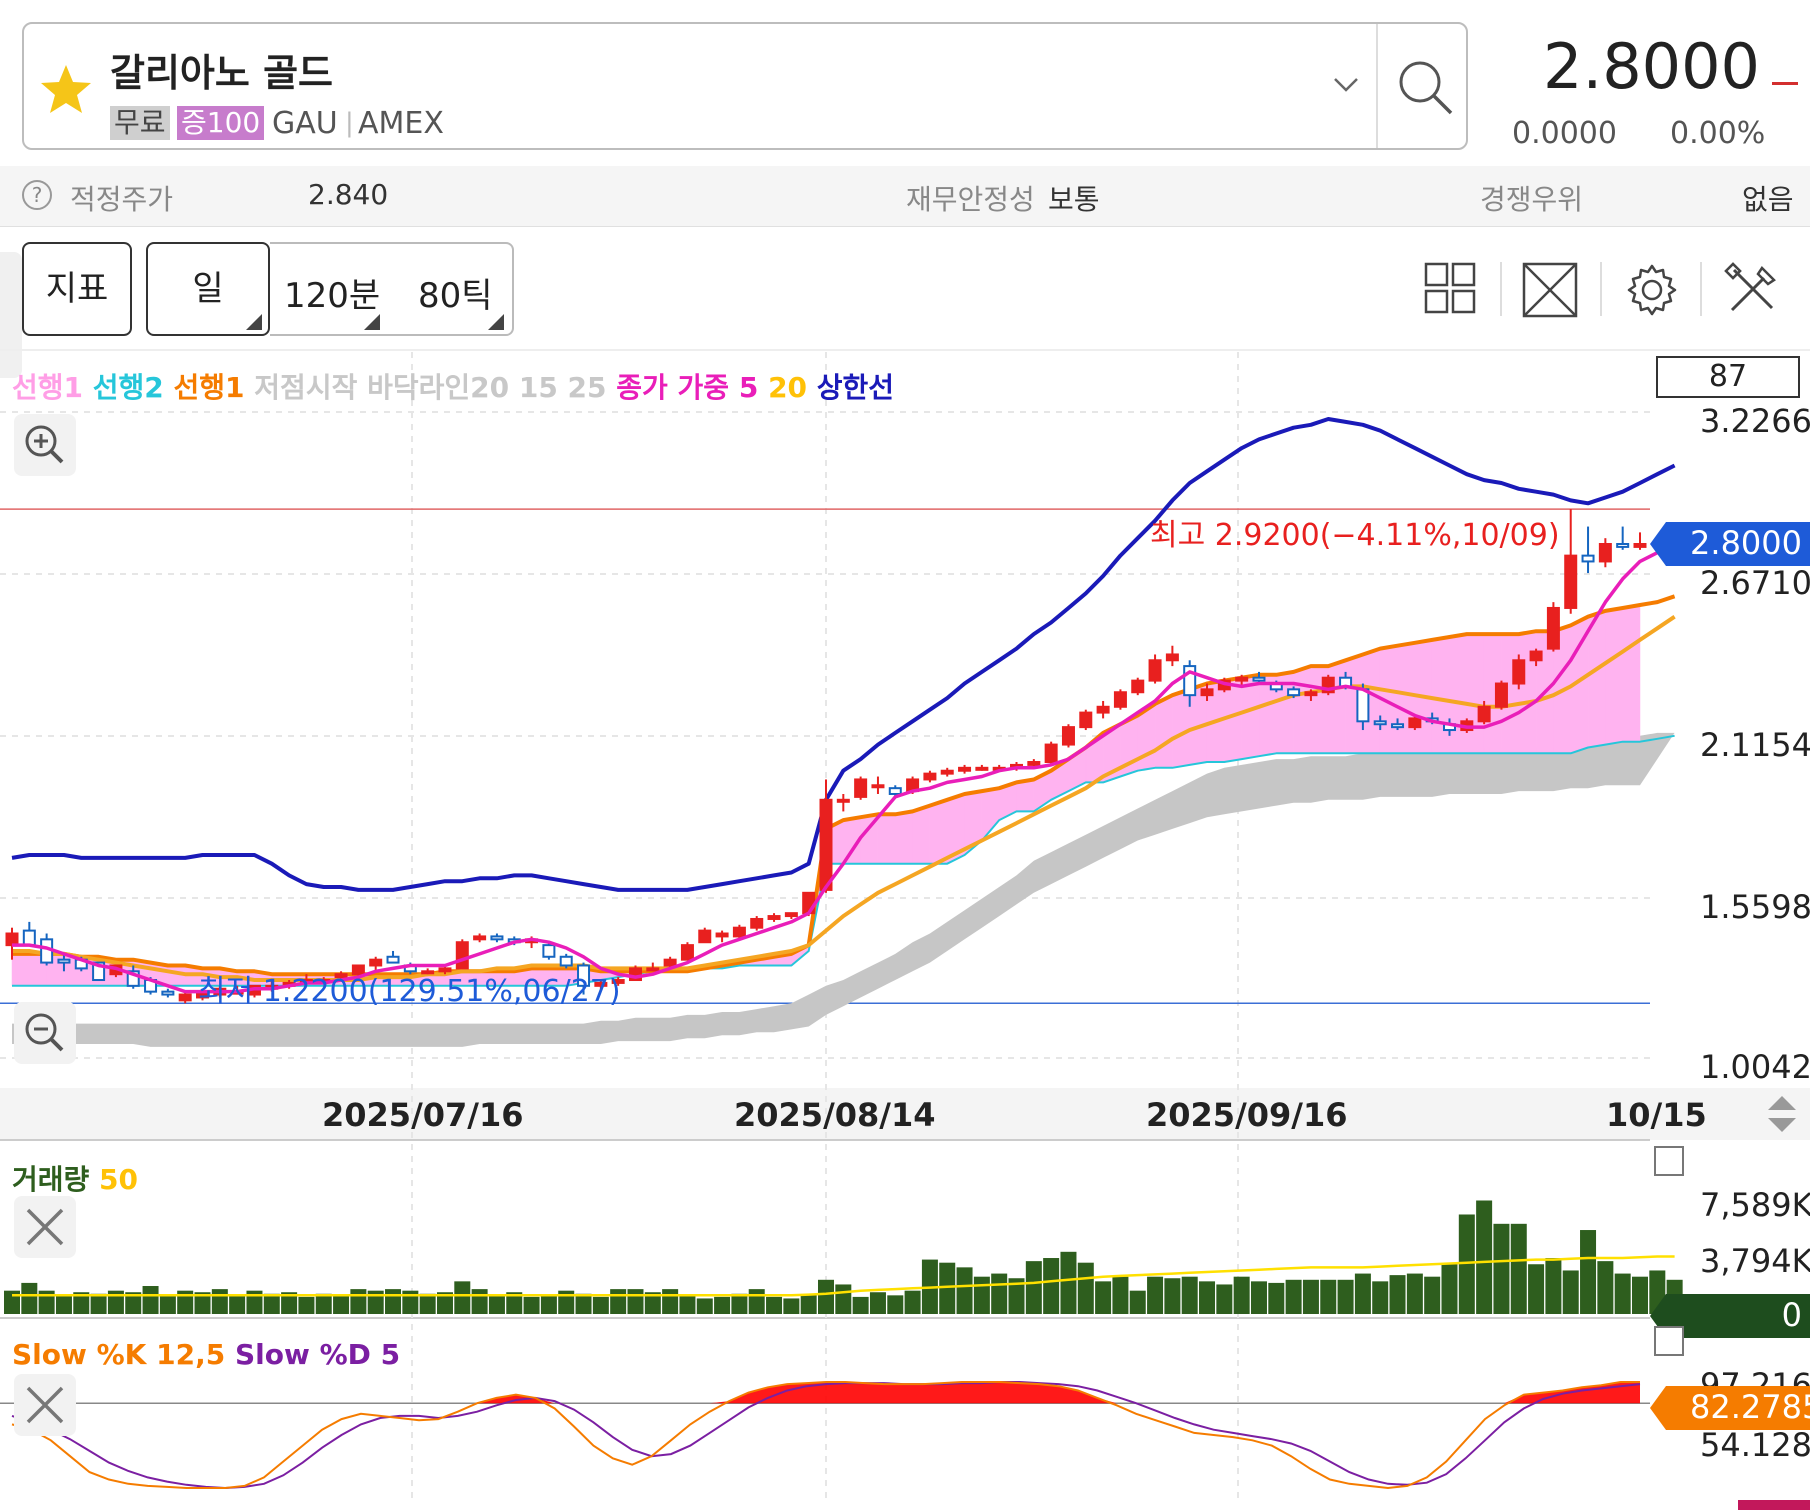  What do you see at coordinates (970, 199) in the screenshot?
I see `fin-stability-label: 재무안정성` at bounding box center [970, 199].